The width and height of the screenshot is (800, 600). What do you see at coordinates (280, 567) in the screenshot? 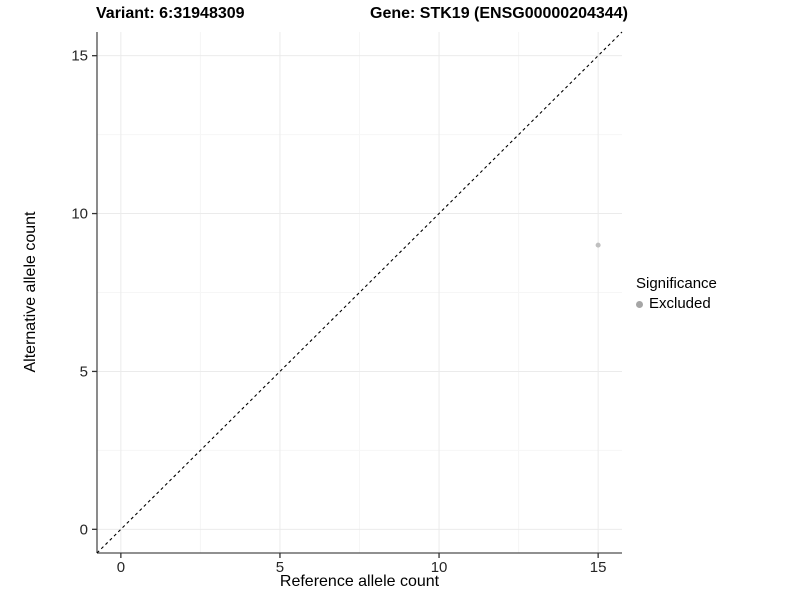
I see `x-tick-label: 5` at bounding box center [280, 567].